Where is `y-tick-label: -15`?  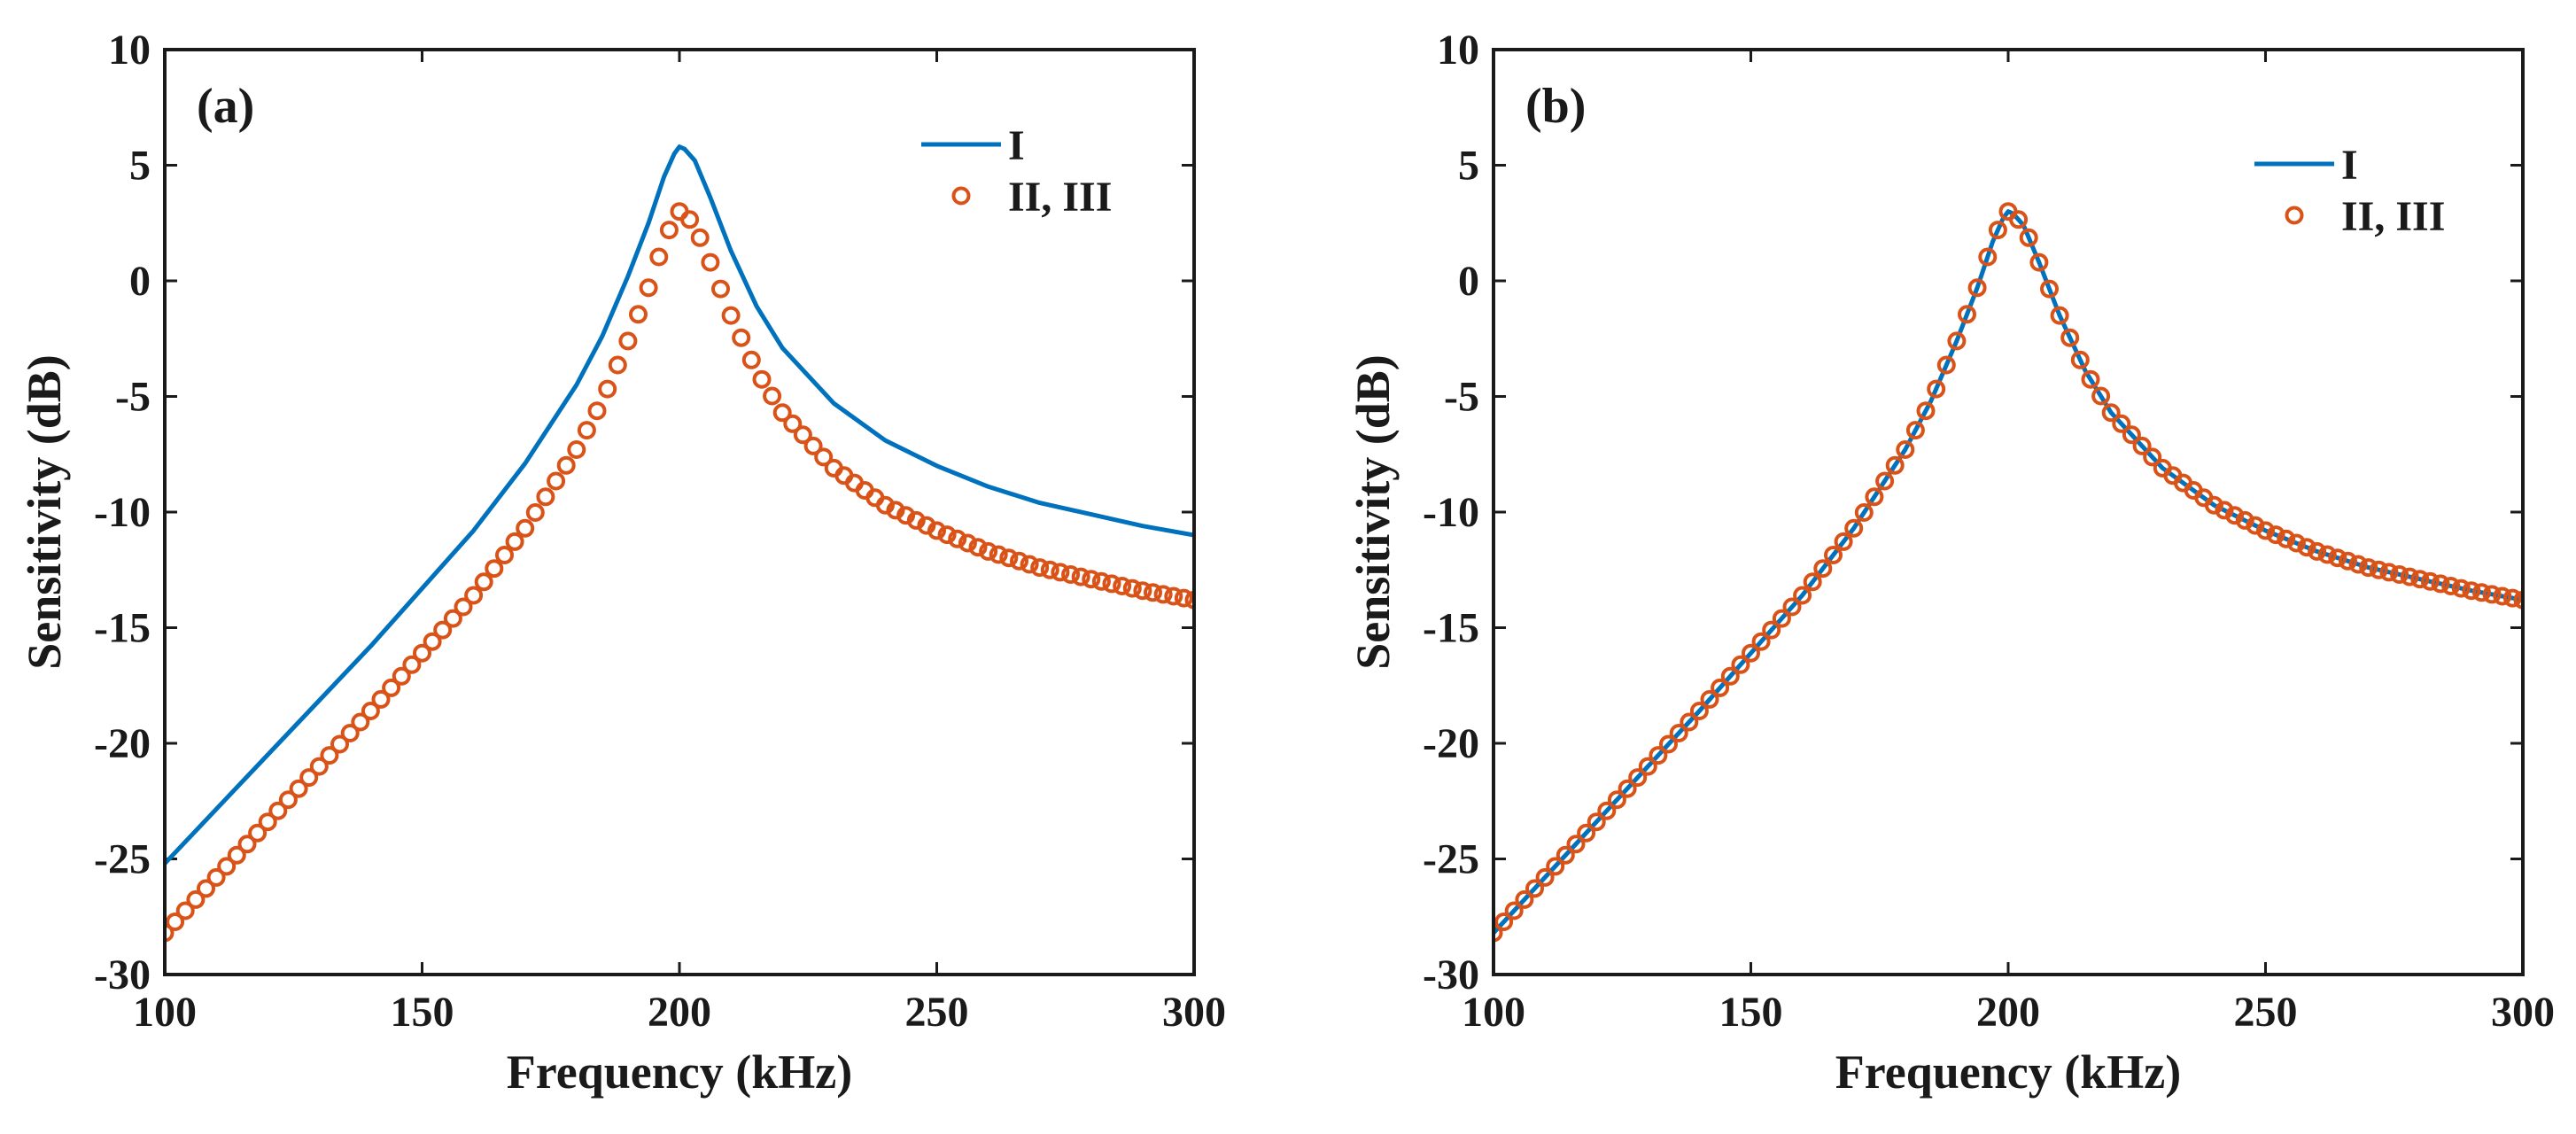 y-tick-label: -15 is located at coordinates (122, 628).